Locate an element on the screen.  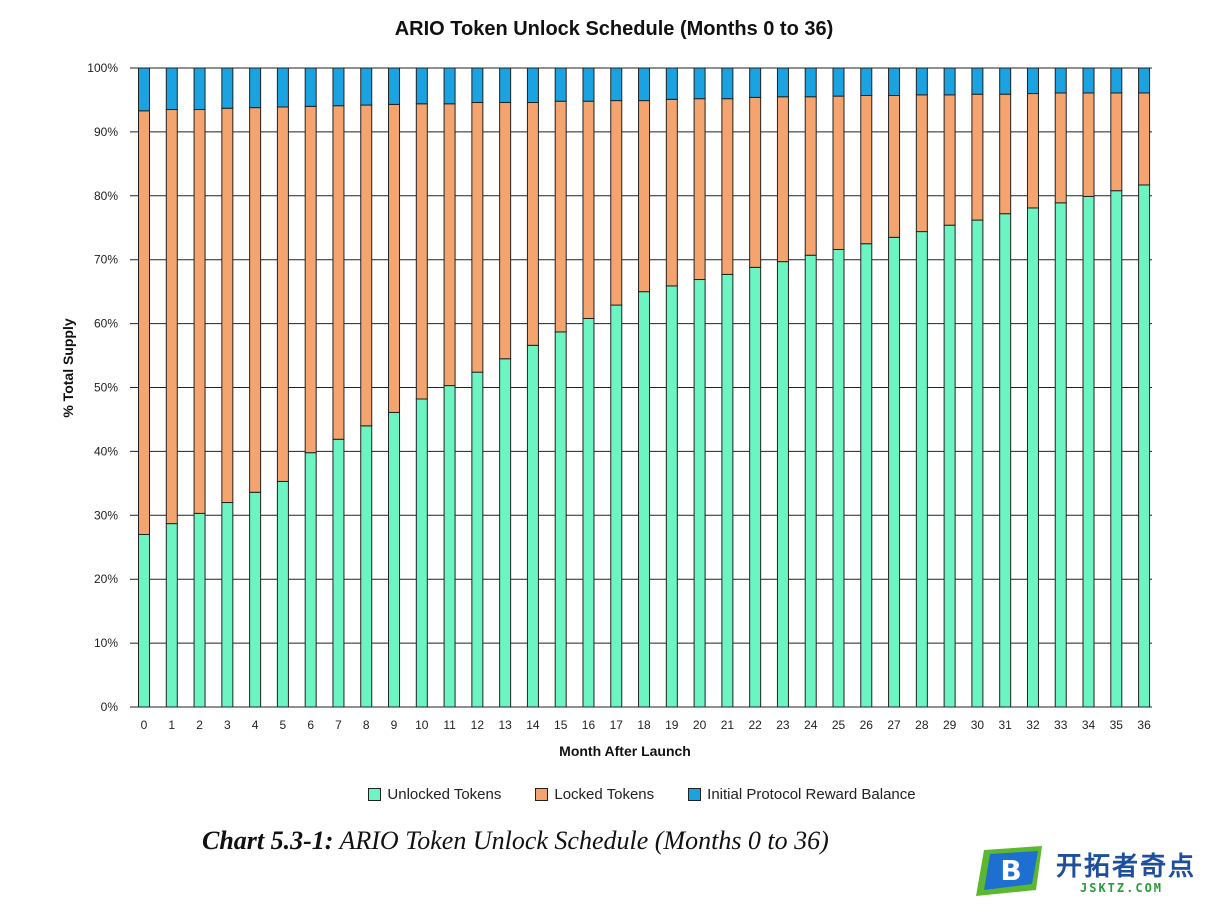
x-tick-label: 0 is located at coordinates (144, 725).